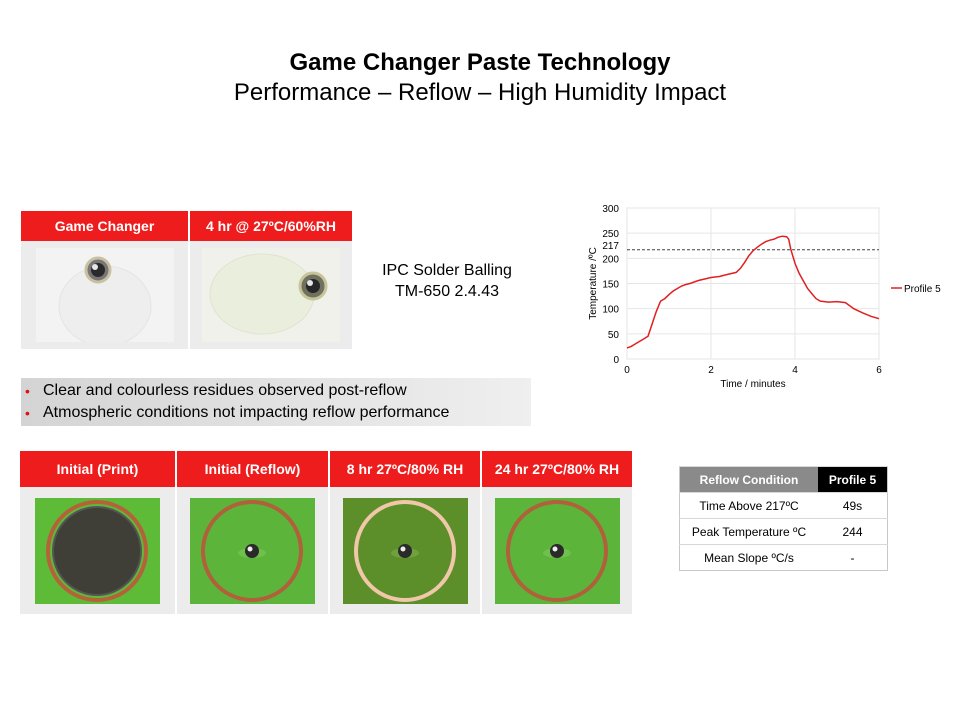 This screenshot has height=720, width=960. Describe the element at coordinates (853, 505) in the screenshot. I see `row-value: 49s` at that location.